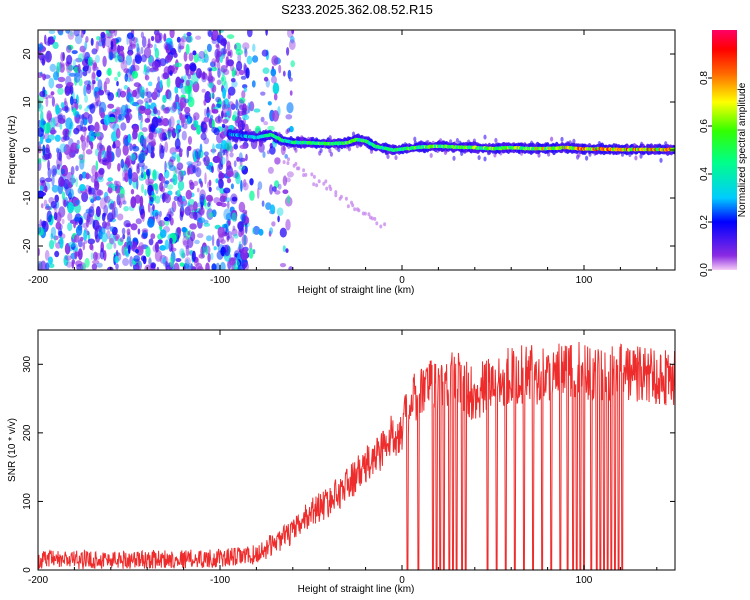  What do you see at coordinates (27, 150) in the screenshot?
I see `y-tick-label: 0` at bounding box center [27, 150].